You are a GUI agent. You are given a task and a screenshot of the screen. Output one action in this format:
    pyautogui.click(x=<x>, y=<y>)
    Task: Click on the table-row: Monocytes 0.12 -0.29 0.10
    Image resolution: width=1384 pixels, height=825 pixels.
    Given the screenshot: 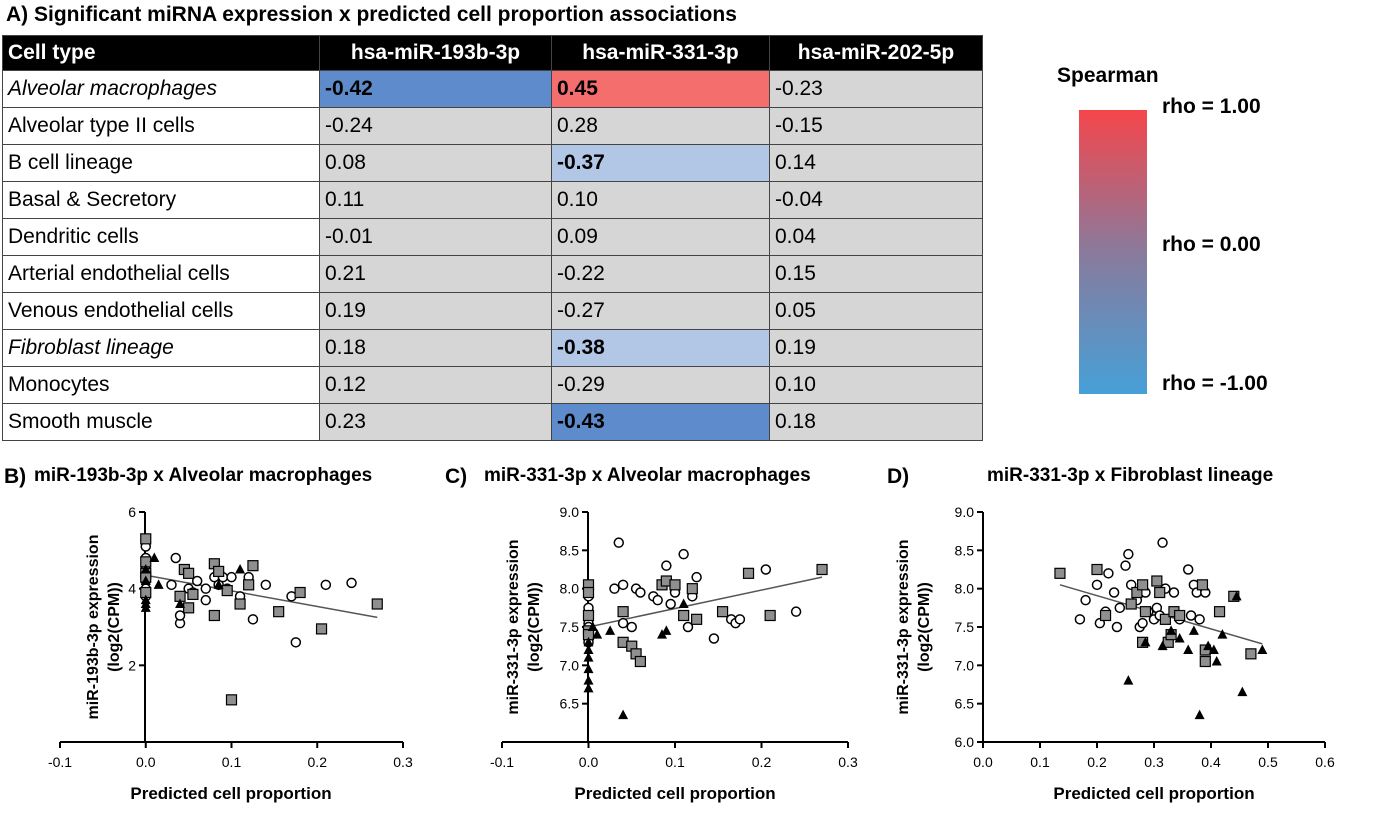 What is the action you would take?
    pyautogui.click(x=492, y=385)
    